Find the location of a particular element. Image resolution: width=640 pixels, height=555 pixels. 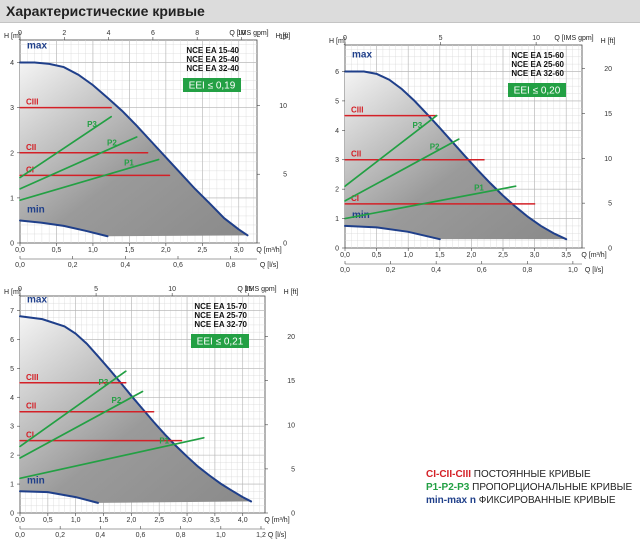

tick-label-gpm: 4 is located at coordinates (109, 33).